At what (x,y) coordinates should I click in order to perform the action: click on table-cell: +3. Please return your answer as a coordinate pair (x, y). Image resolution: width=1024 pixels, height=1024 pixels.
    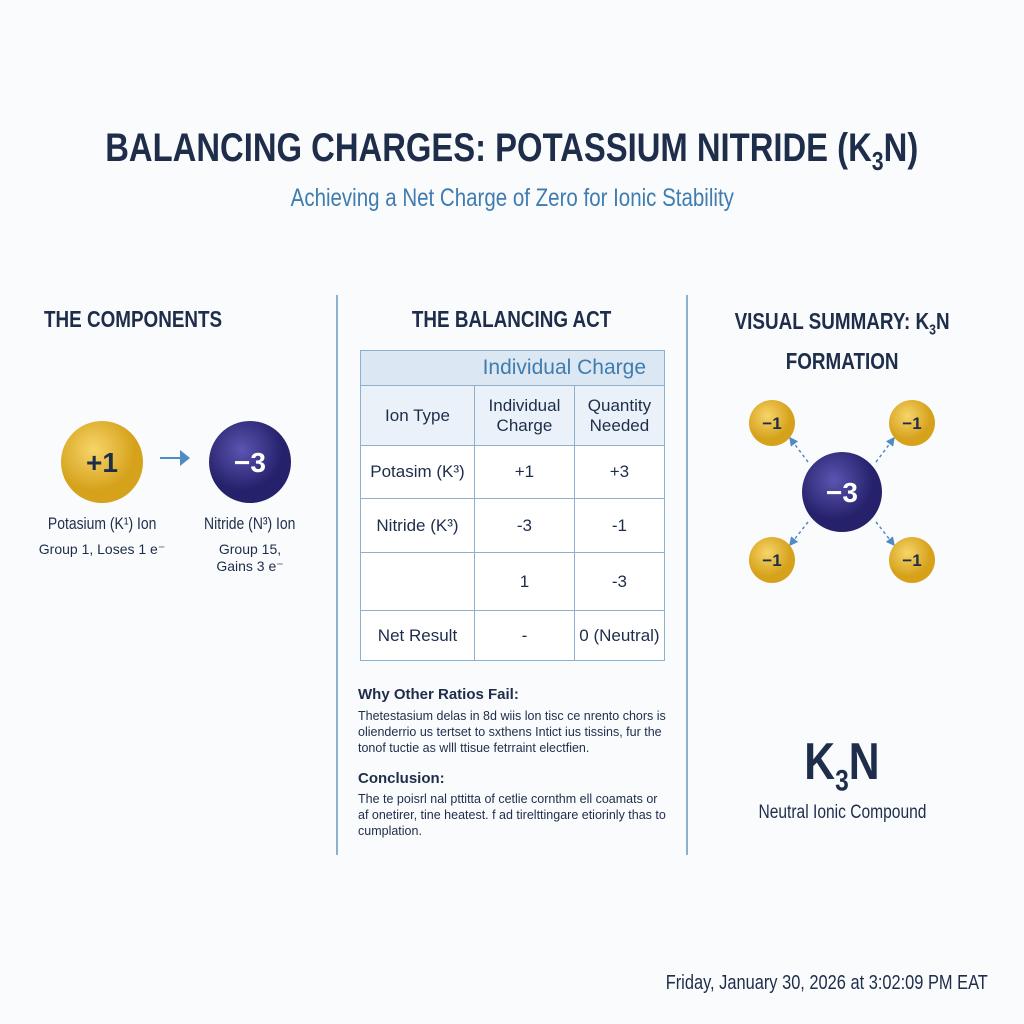
    Looking at the image, I should click on (619, 472).